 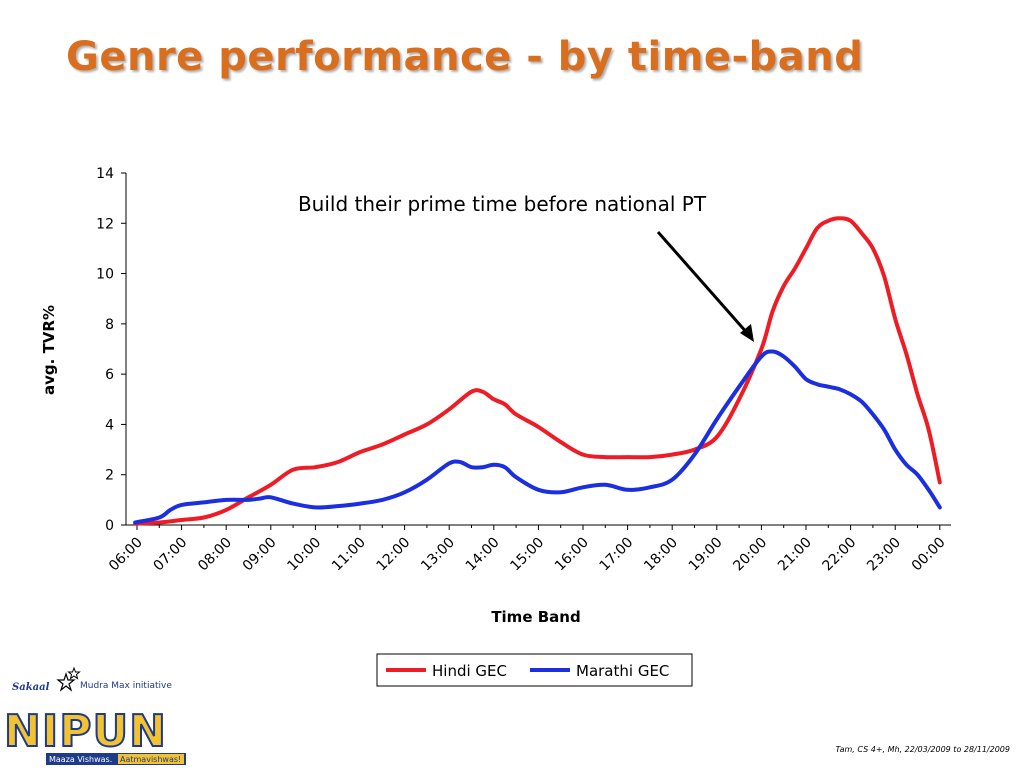 What do you see at coordinates (85, 731) in the screenshot?
I see `logo-wordmark: NIPUN` at bounding box center [85, 731].